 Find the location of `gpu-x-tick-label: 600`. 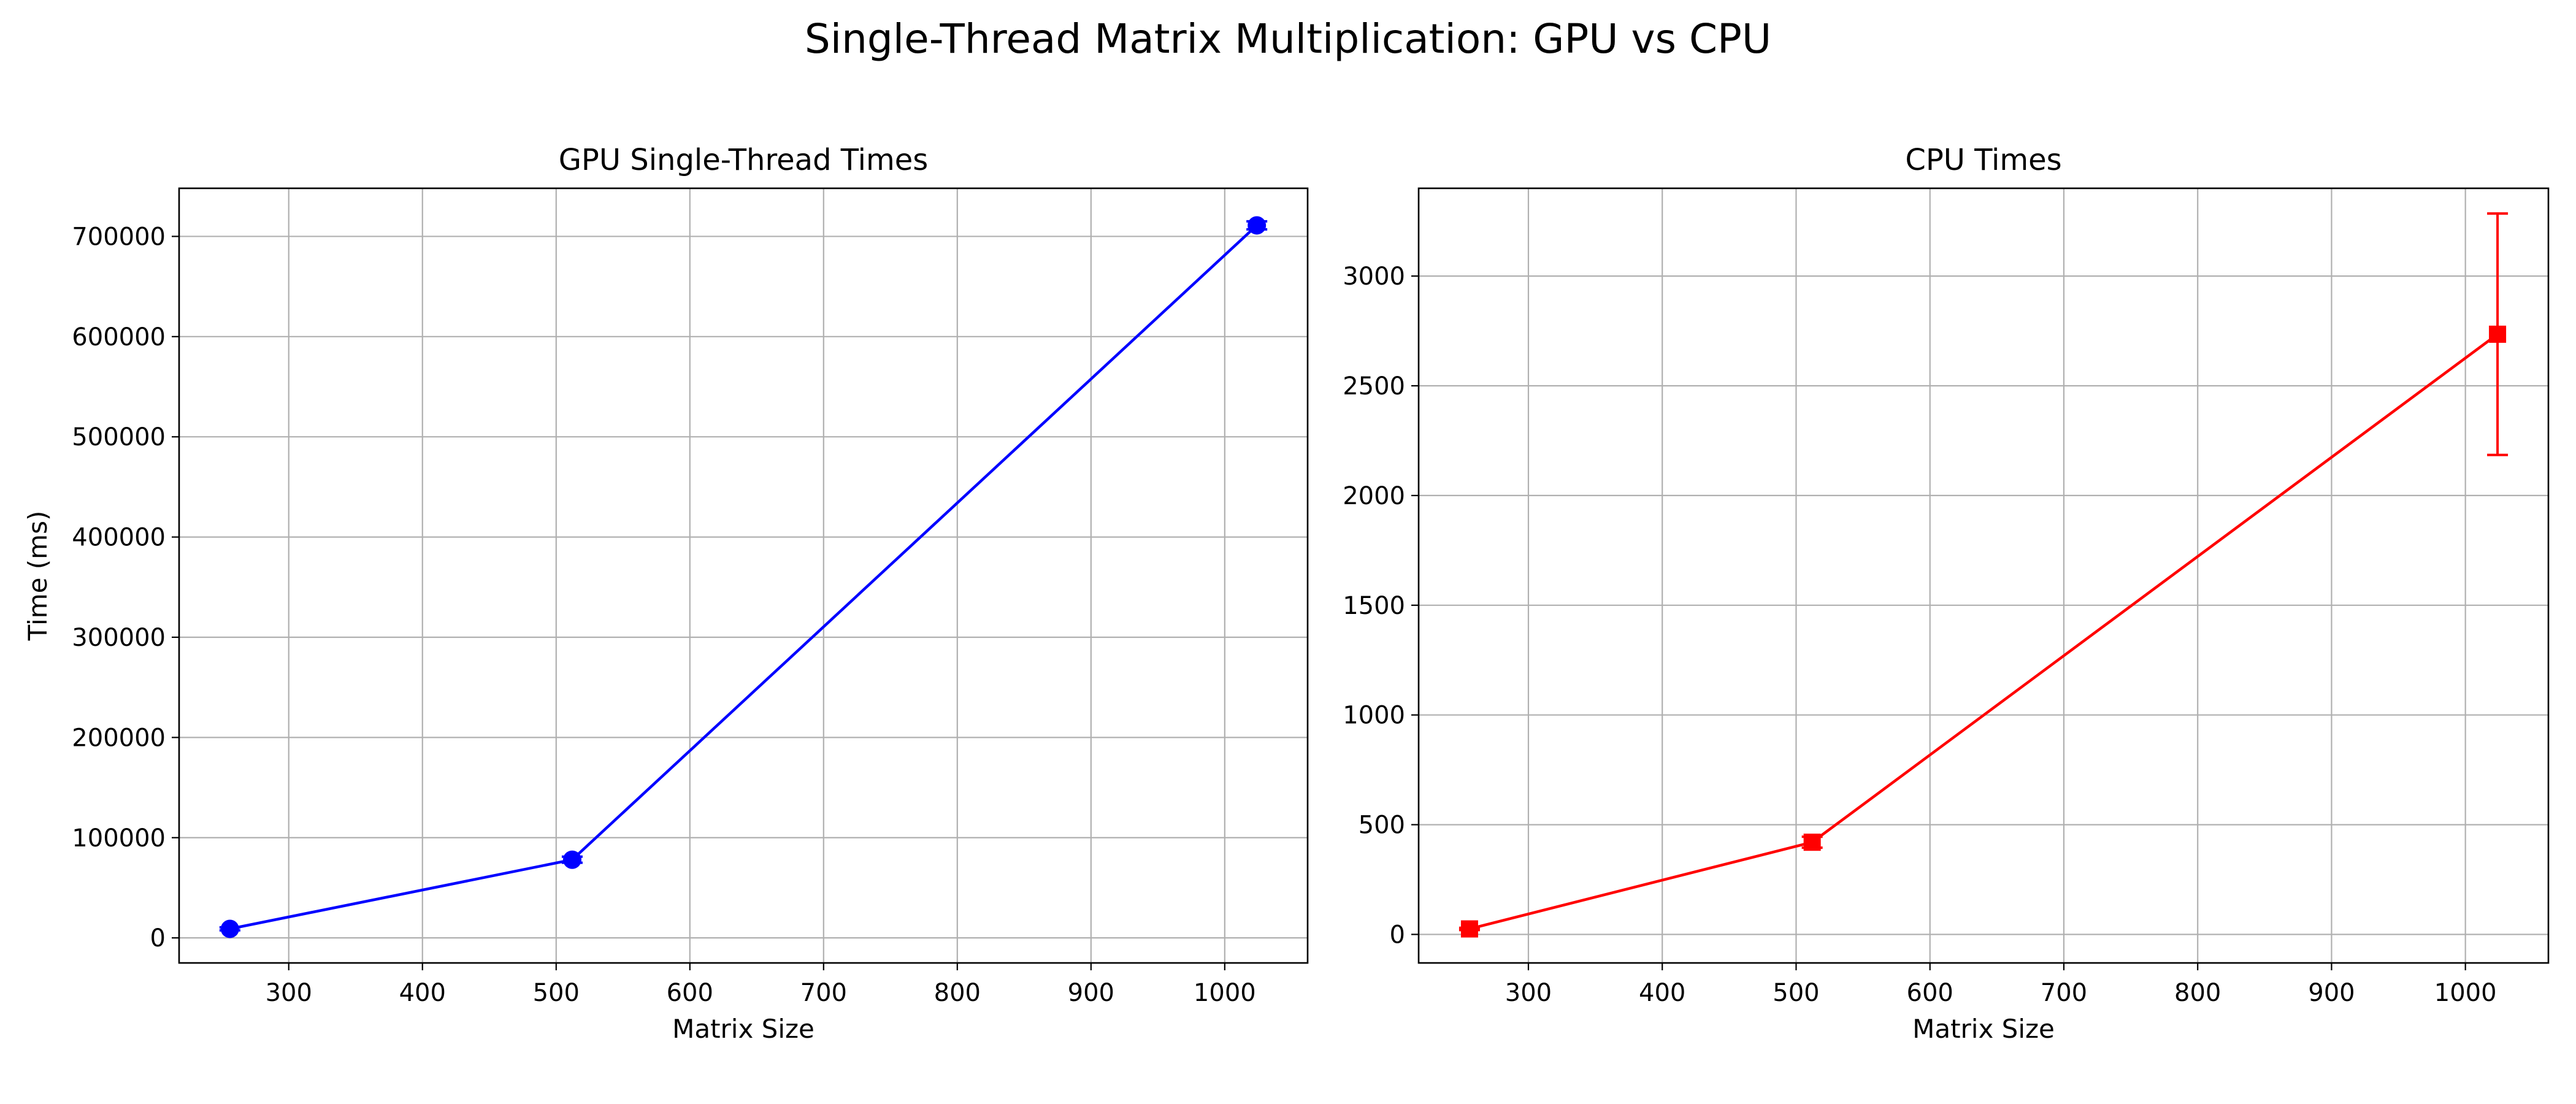

gpu-x-tick-label: 600 is located at coordinates (690, 993).